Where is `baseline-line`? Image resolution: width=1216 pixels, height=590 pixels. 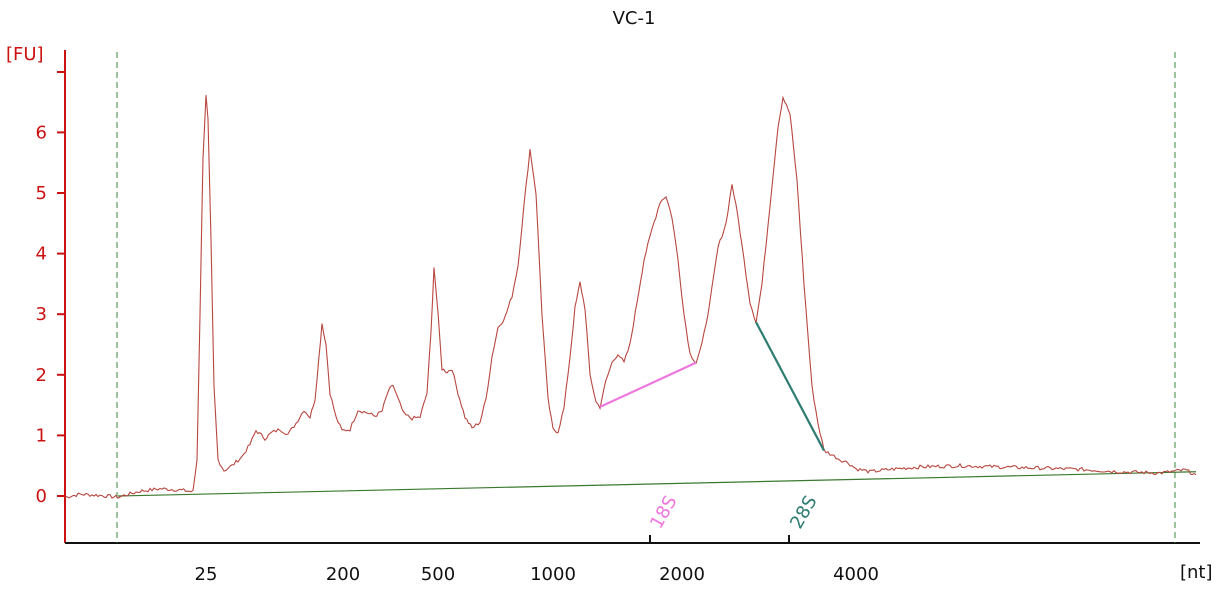 baseline-line is located at coordinates (657, 484).